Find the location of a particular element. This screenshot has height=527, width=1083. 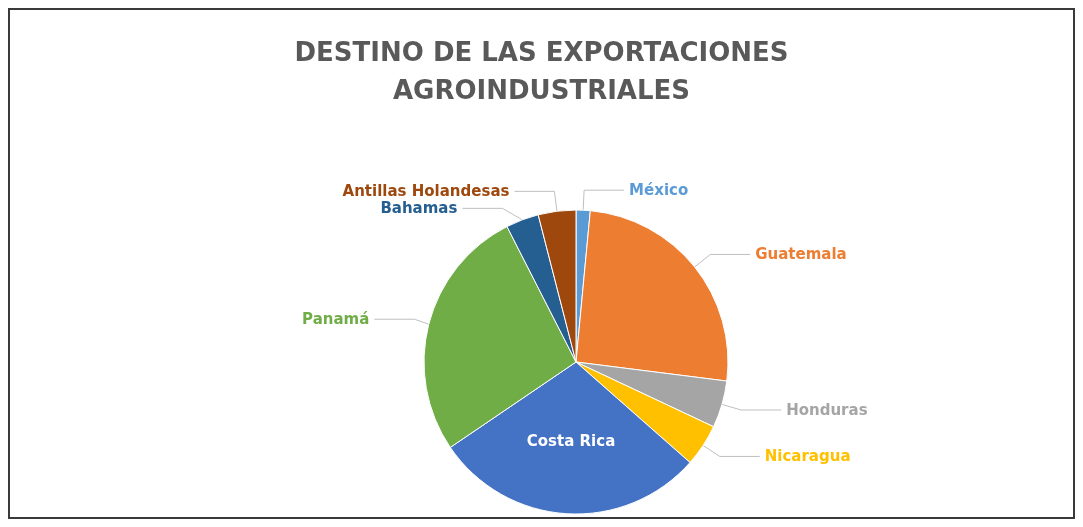

slice-label: Honduras is located at coordinates (827, 409).